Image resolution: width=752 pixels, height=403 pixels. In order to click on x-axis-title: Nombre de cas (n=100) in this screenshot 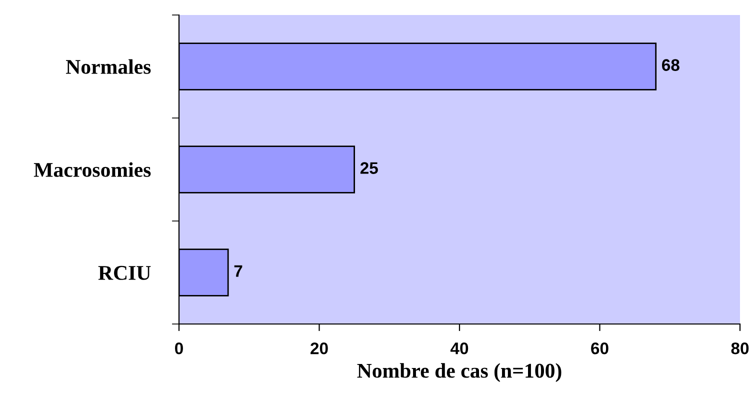, I will do `click(459, 372)`.